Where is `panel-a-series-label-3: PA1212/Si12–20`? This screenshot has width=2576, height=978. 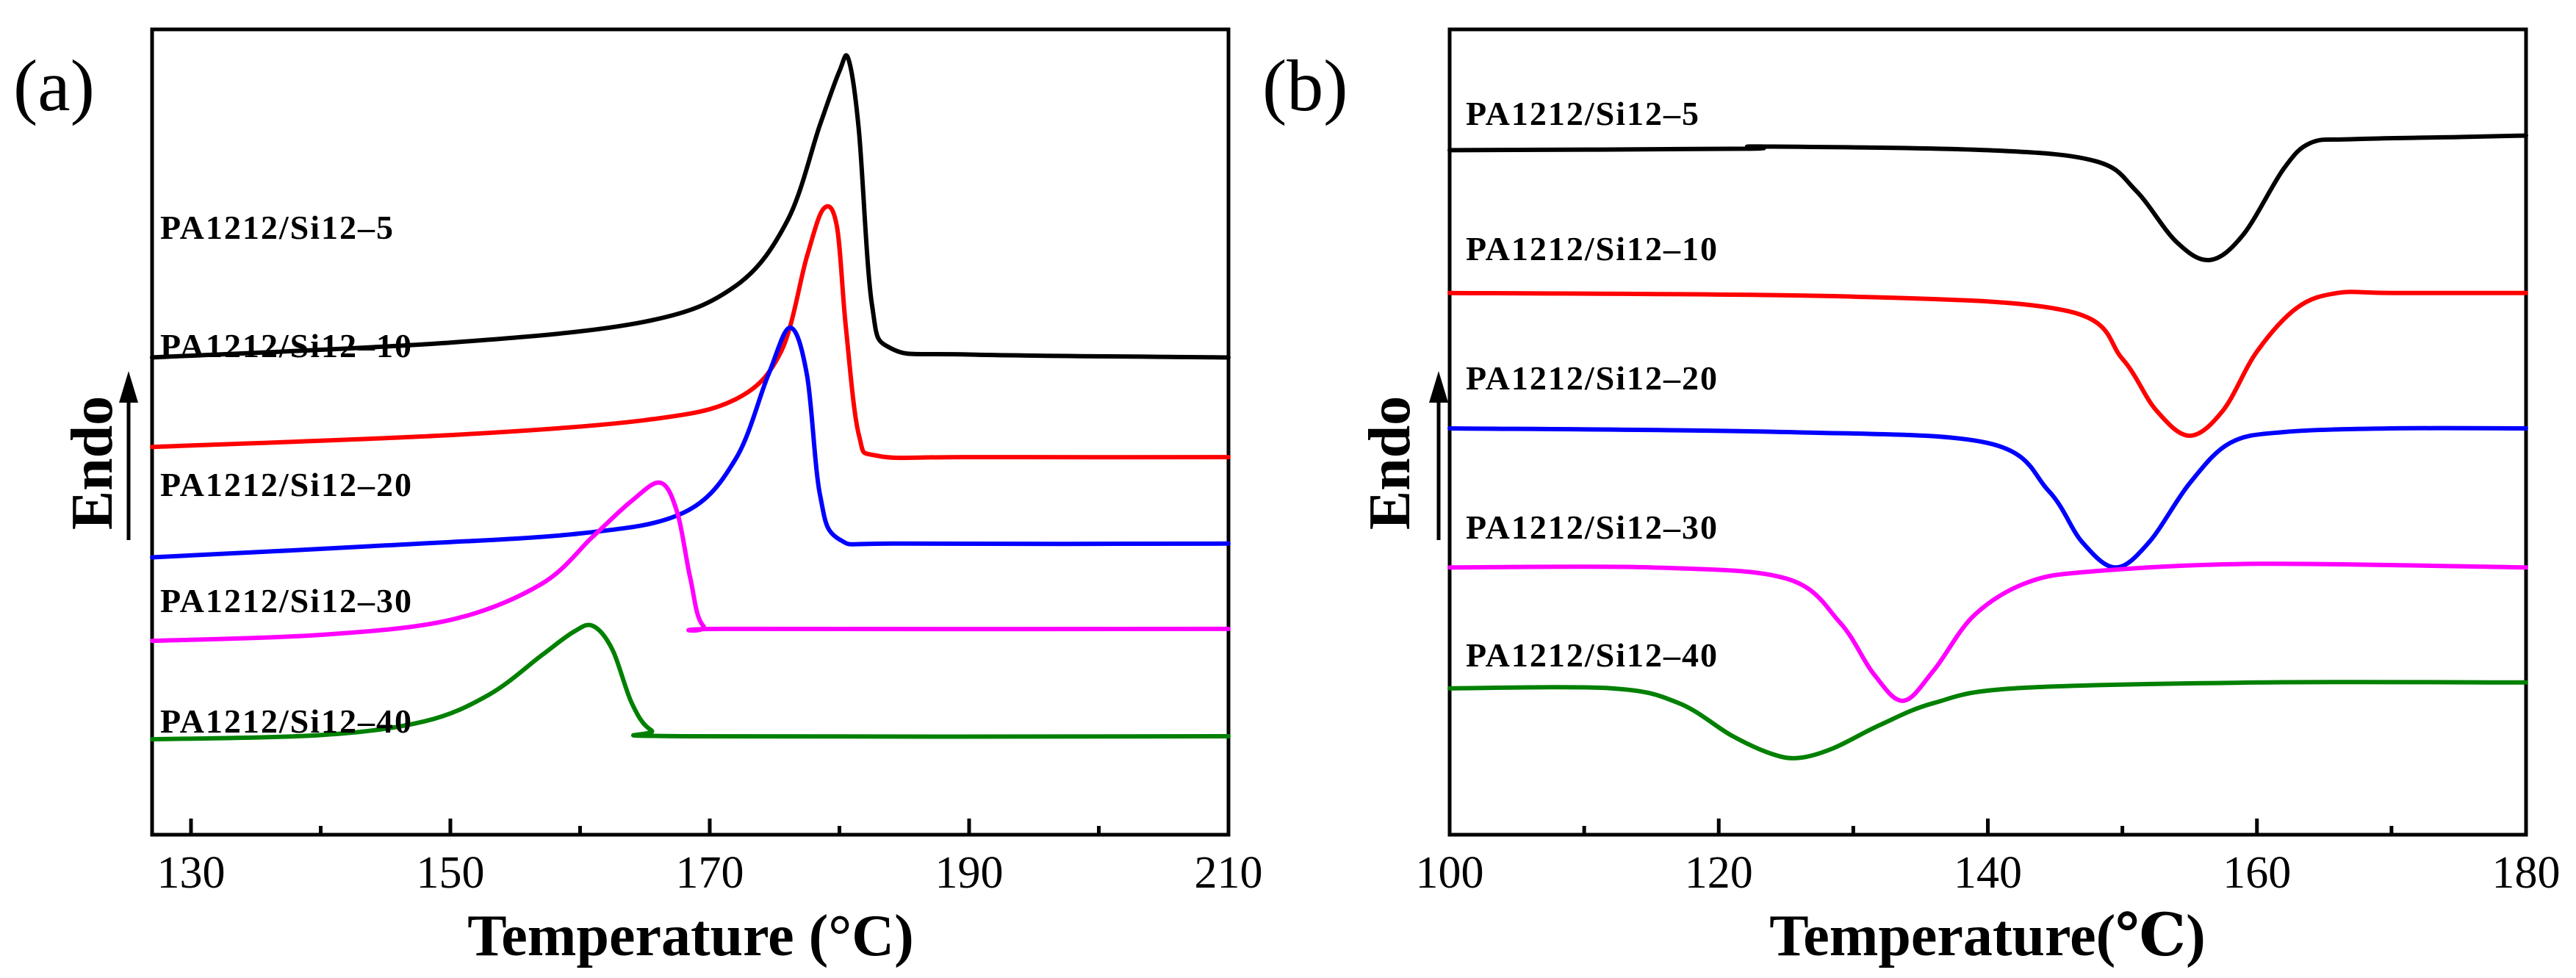
panel-a-series-label-3: PA1212/Si12–20 is located at coordinates (286, 484).